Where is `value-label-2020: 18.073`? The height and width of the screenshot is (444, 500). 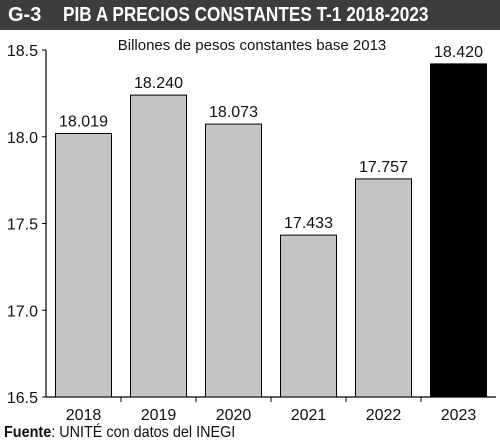 value-label-2020: 18.073 is located at coordinates (233, 112).